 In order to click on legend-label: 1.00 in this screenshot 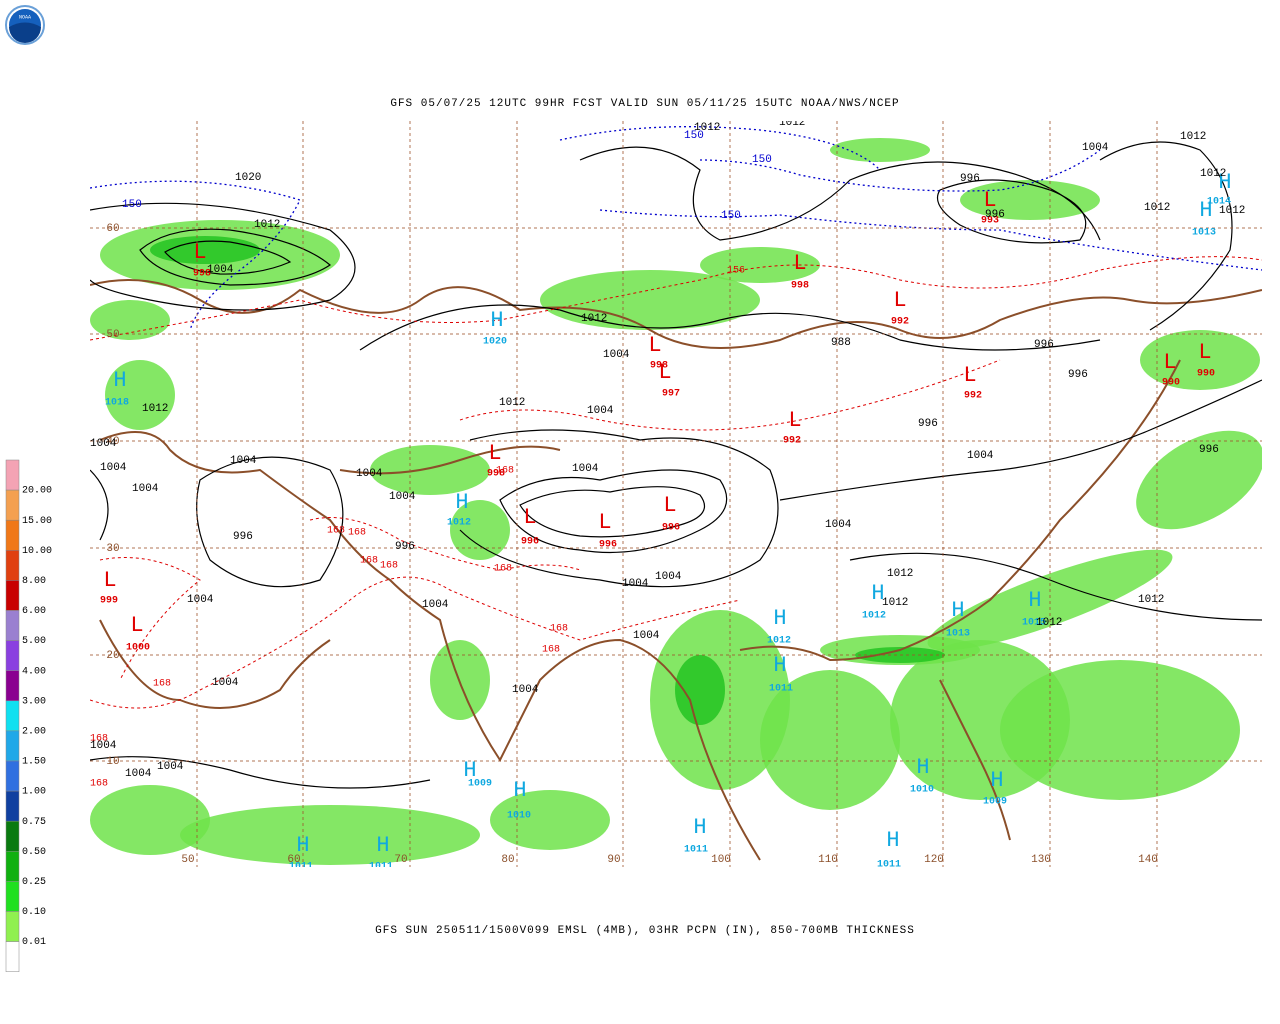, I will do `click(34, 792)`.